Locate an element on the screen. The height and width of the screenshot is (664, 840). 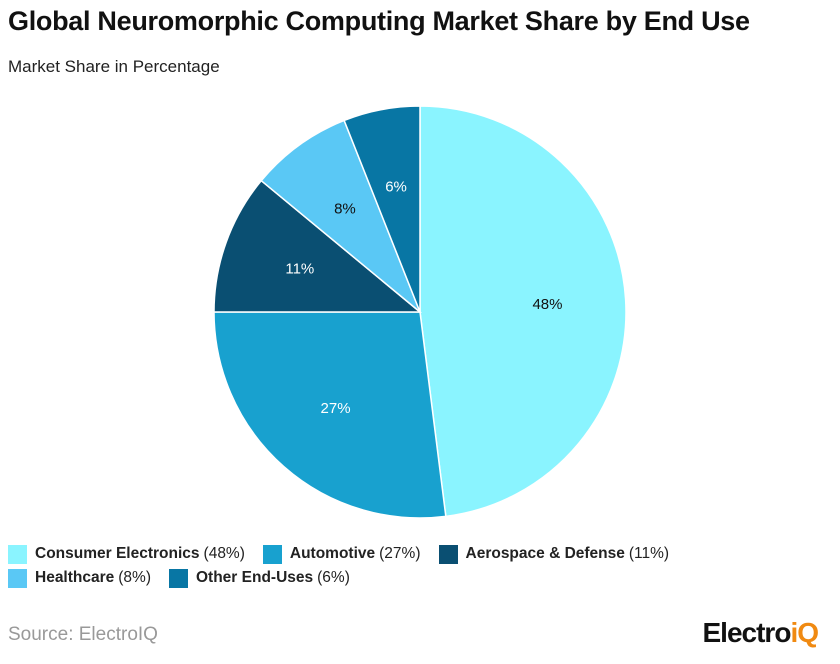
legend-item: Aerospace & Defense (11%) is located at coordinates (554, 554).